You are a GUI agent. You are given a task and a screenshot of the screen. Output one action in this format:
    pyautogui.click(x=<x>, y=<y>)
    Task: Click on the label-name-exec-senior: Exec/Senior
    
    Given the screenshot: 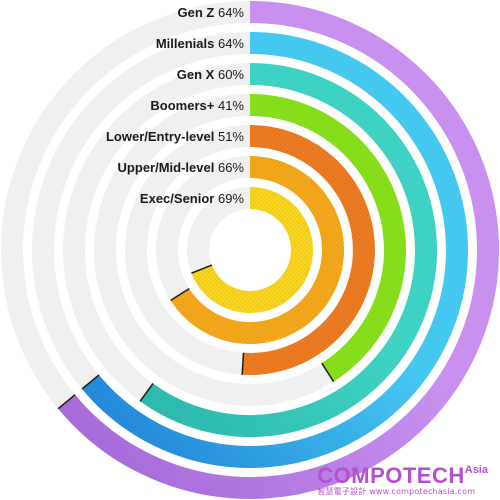 What is the action you would take?
    pyautogui.click(x=179, y=198)
    